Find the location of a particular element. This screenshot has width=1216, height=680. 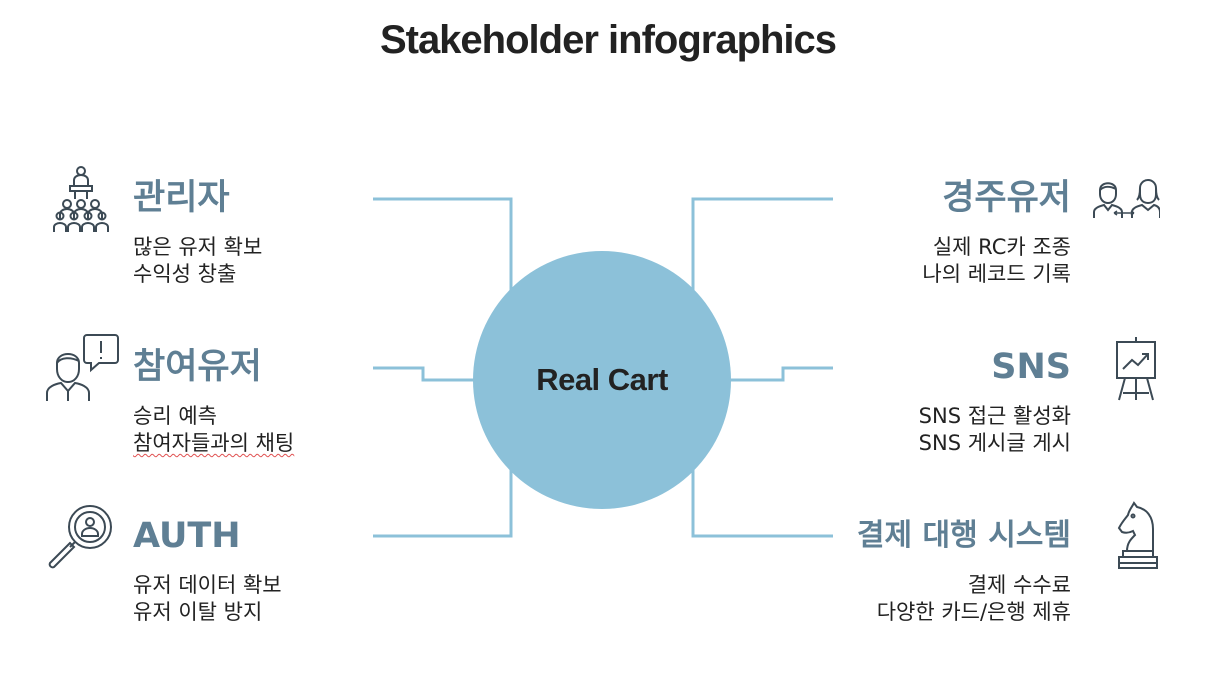

presenter-audience-icon is located at coordinates (81, 199).